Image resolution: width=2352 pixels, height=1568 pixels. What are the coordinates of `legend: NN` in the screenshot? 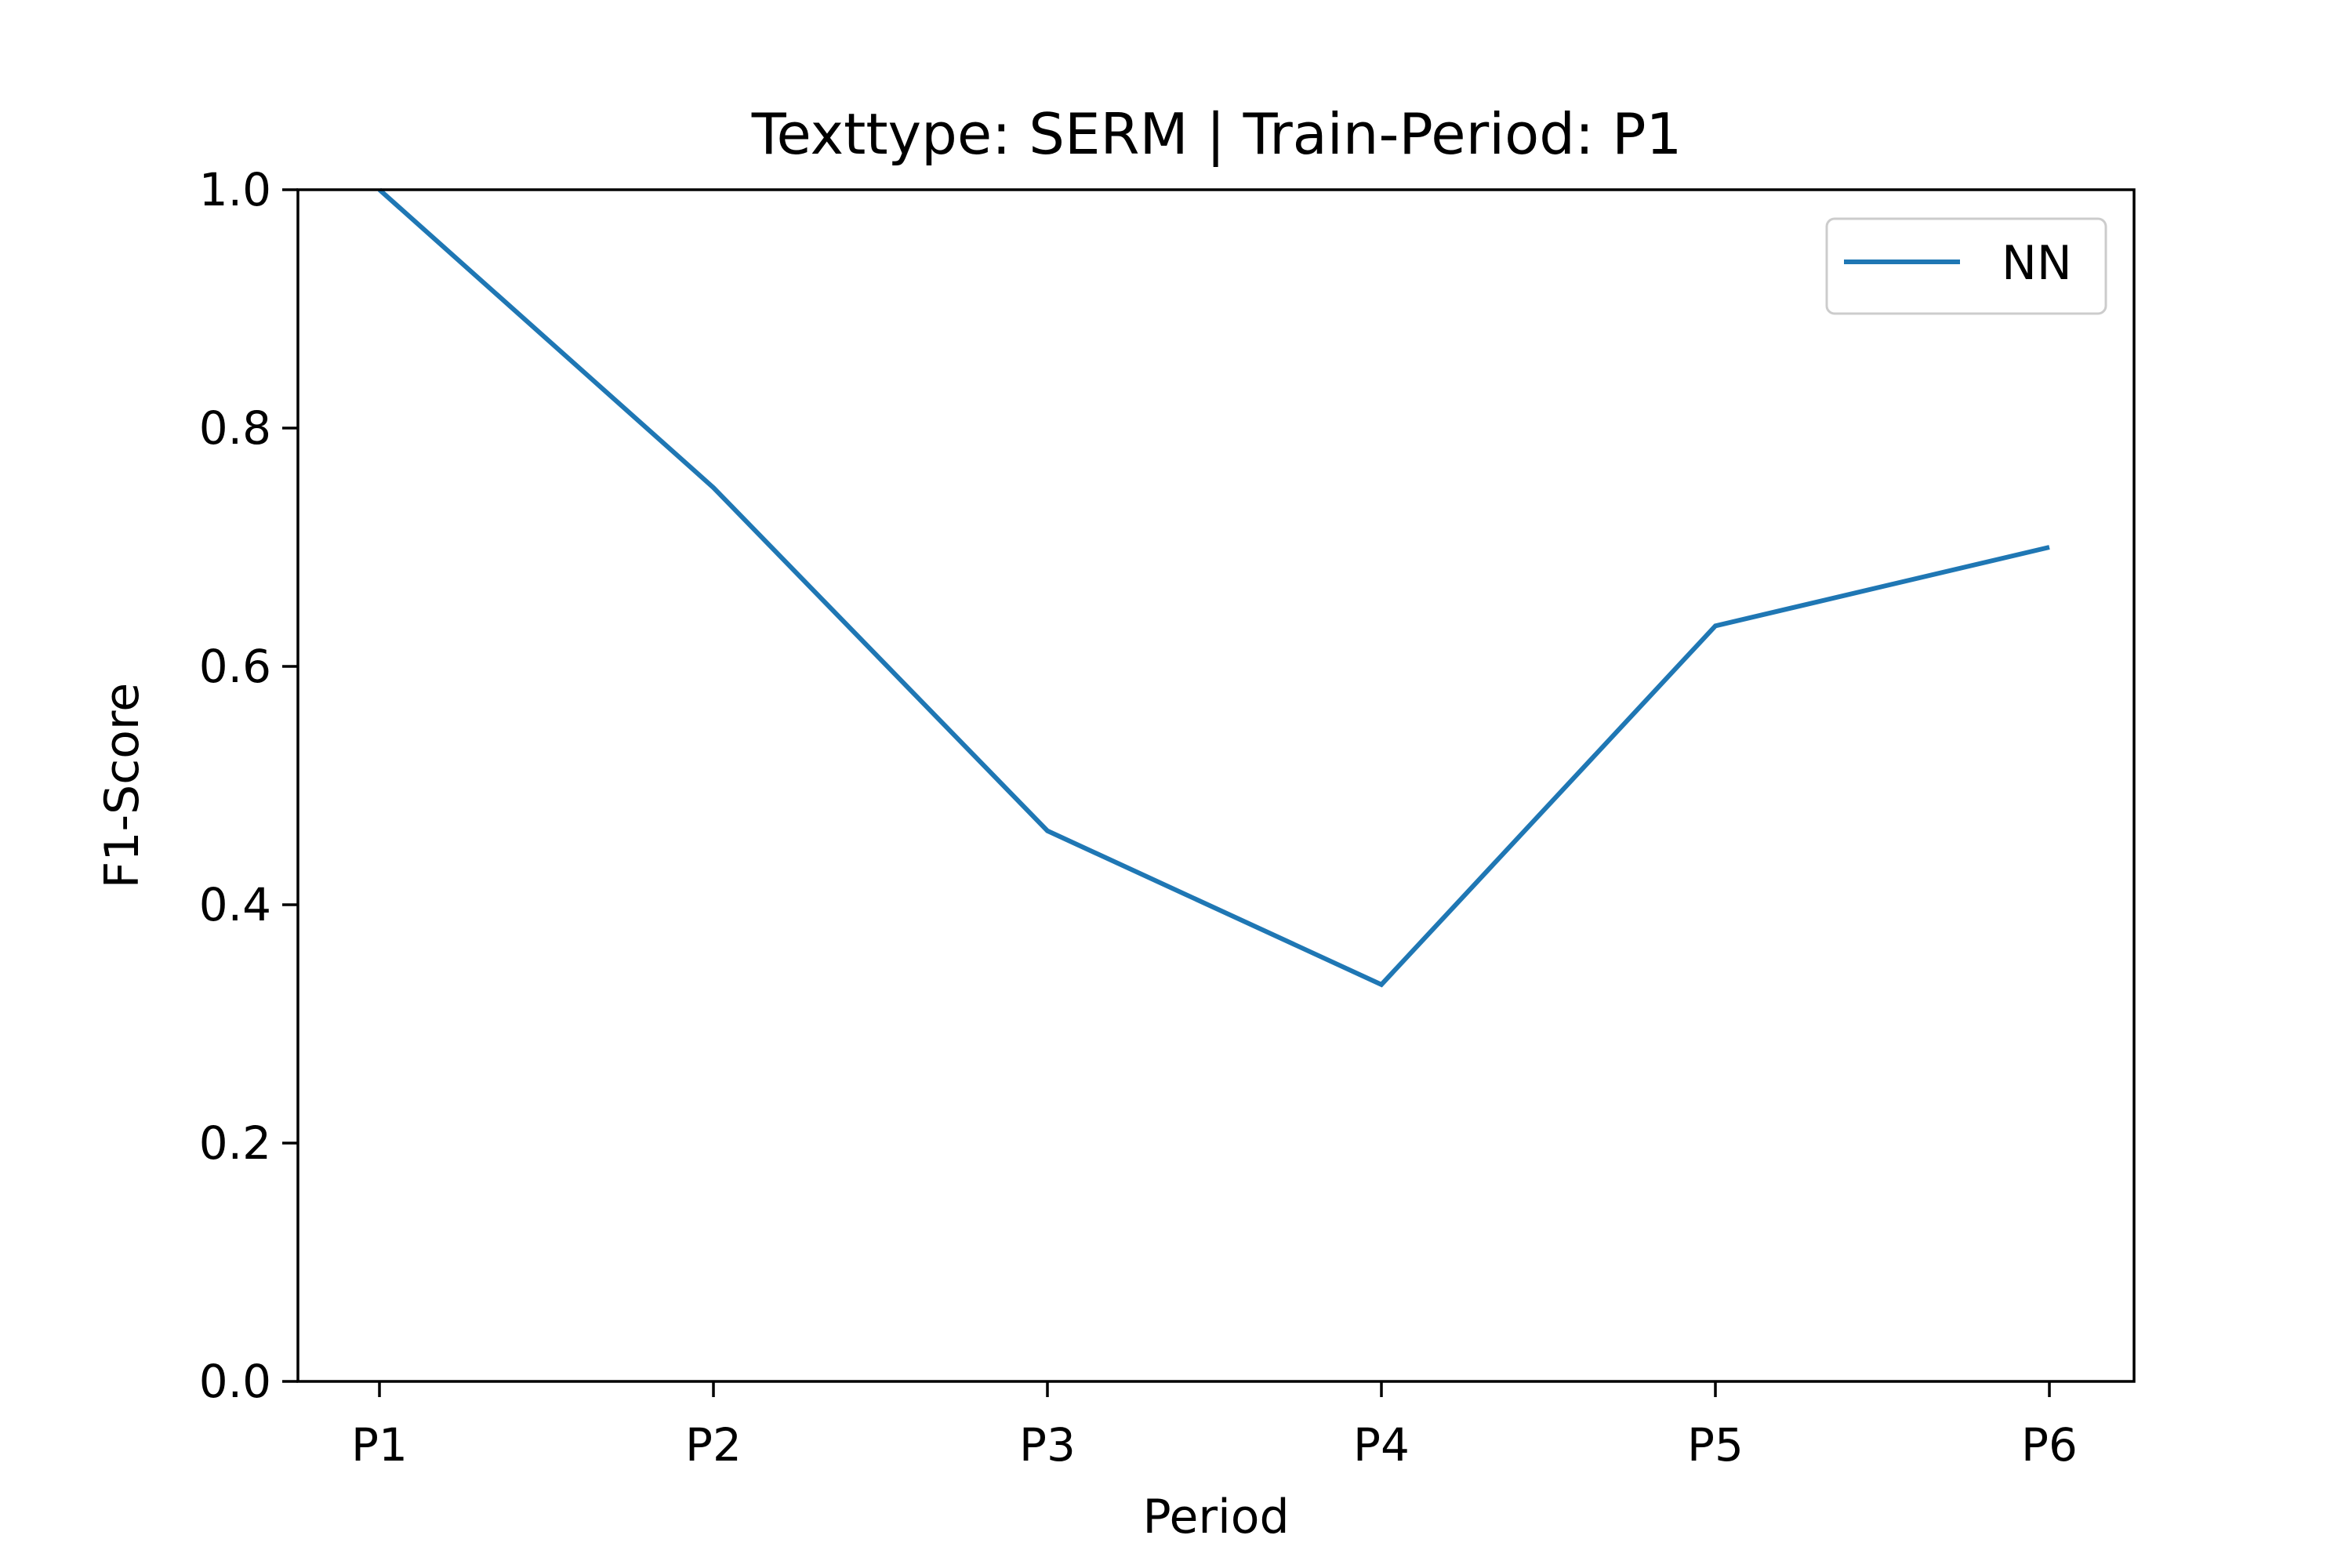 It's located at (1966, 266).